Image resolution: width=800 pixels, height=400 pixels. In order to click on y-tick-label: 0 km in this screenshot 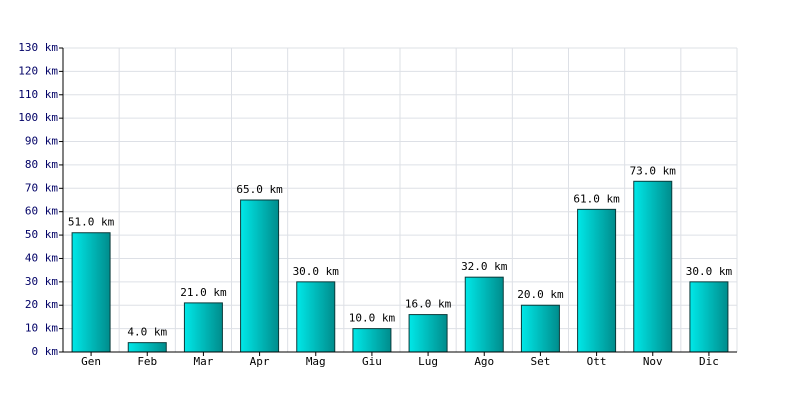, I will do `click(45, 351)`.